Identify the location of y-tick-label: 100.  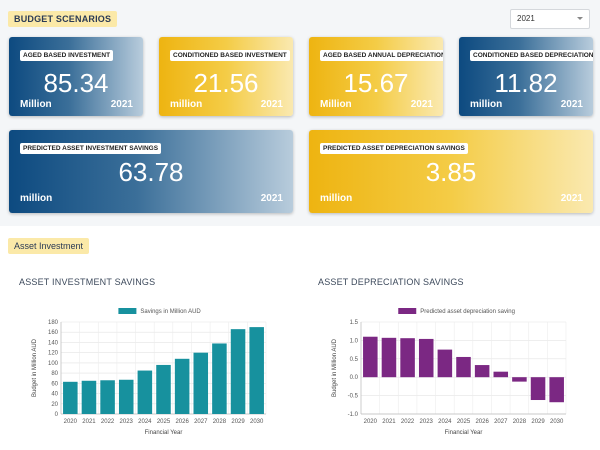
(53, 364).